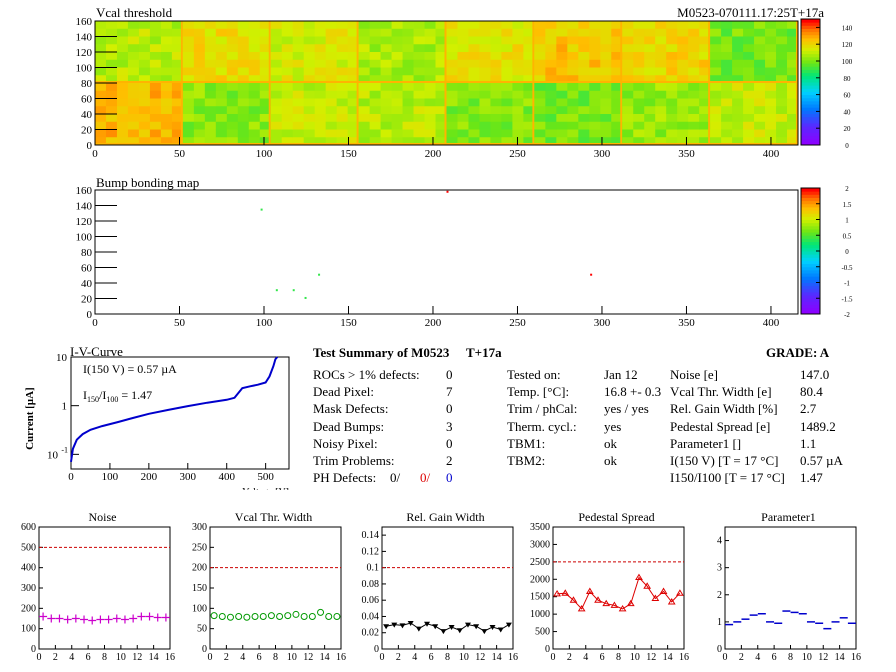 Image resolution: width=896 pixels, height=672 pixels. What do you see at coordinates (635, 657) in the screenshot?
I see `small-x-tick-label: 10` at bounding box center [635, 657].